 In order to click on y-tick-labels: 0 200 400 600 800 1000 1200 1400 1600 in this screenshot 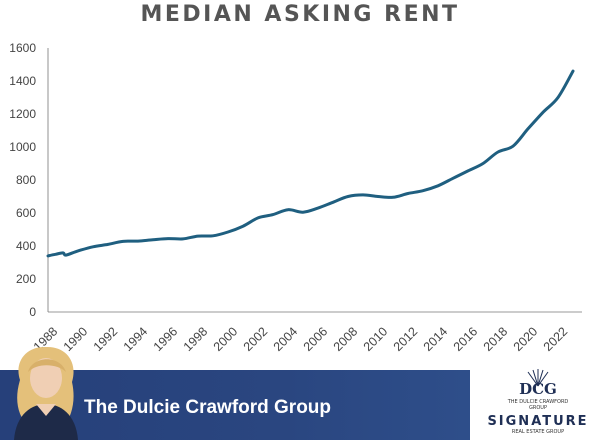, I will do `click(22, 180)`.